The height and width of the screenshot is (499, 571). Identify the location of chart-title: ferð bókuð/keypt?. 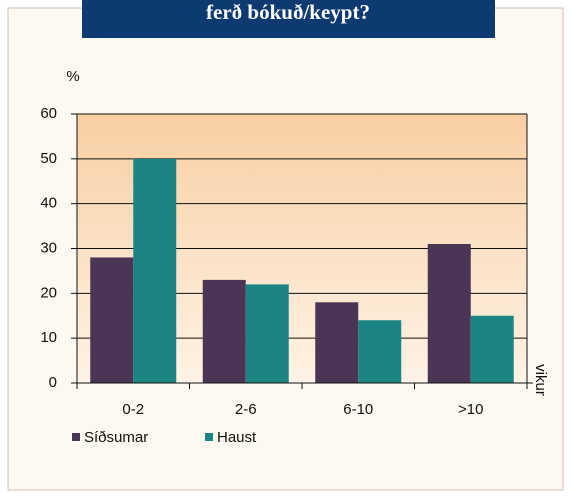
(288, 12).